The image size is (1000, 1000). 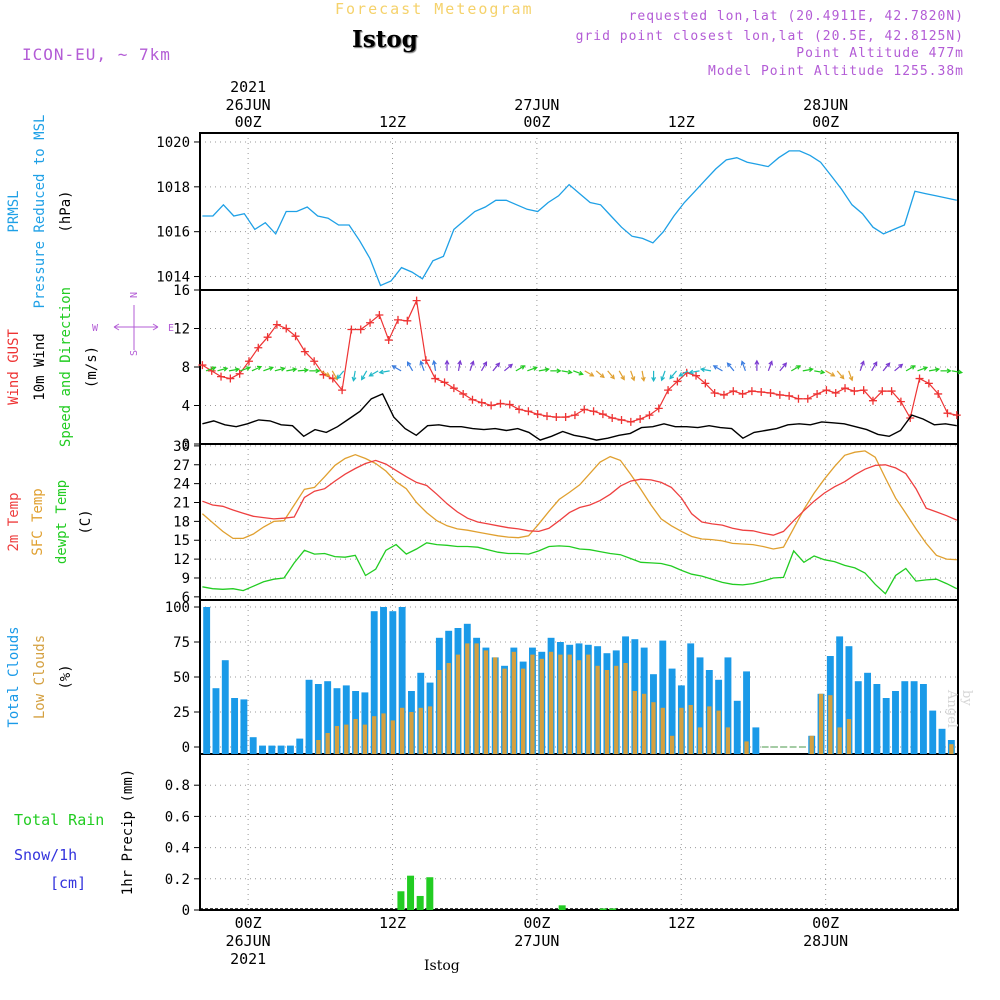 What do you see at coordinates (392, 122) in the screenshot?
I see `top-time-label: 12Z` at bounding box center [392, 122].